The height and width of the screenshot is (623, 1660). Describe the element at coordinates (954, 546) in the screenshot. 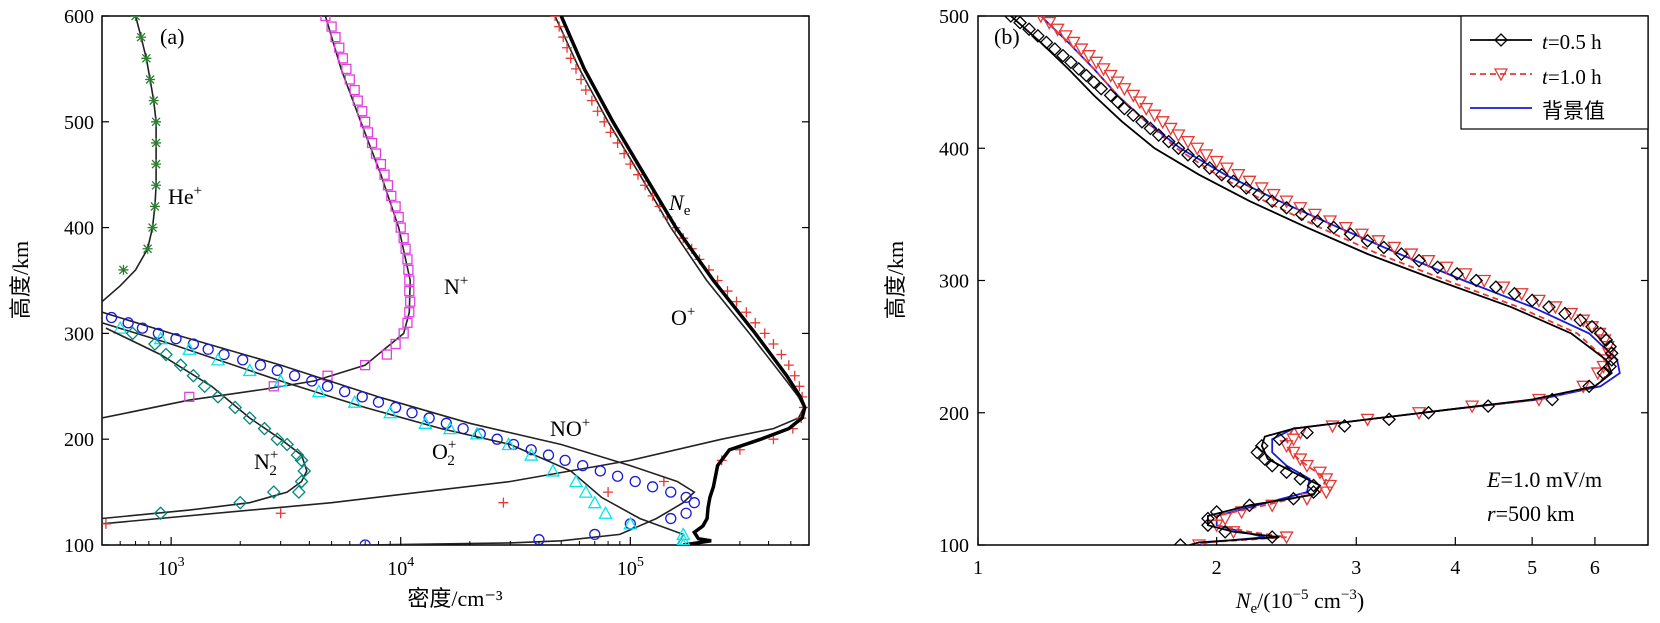

I see `b-ytick-label: 100` at that location.